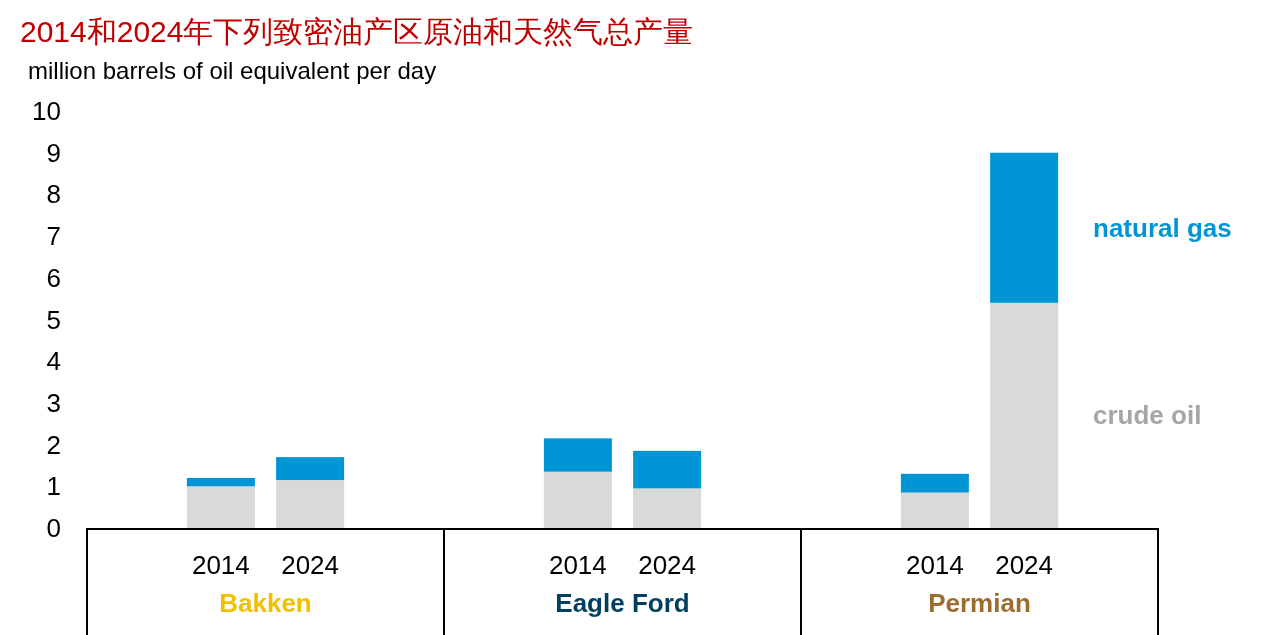 The image size is (1280, 635). What do you see at coordinates (265, 603) in the screenshot?
I see `text: Bakken` at bounding box center [265, 603].